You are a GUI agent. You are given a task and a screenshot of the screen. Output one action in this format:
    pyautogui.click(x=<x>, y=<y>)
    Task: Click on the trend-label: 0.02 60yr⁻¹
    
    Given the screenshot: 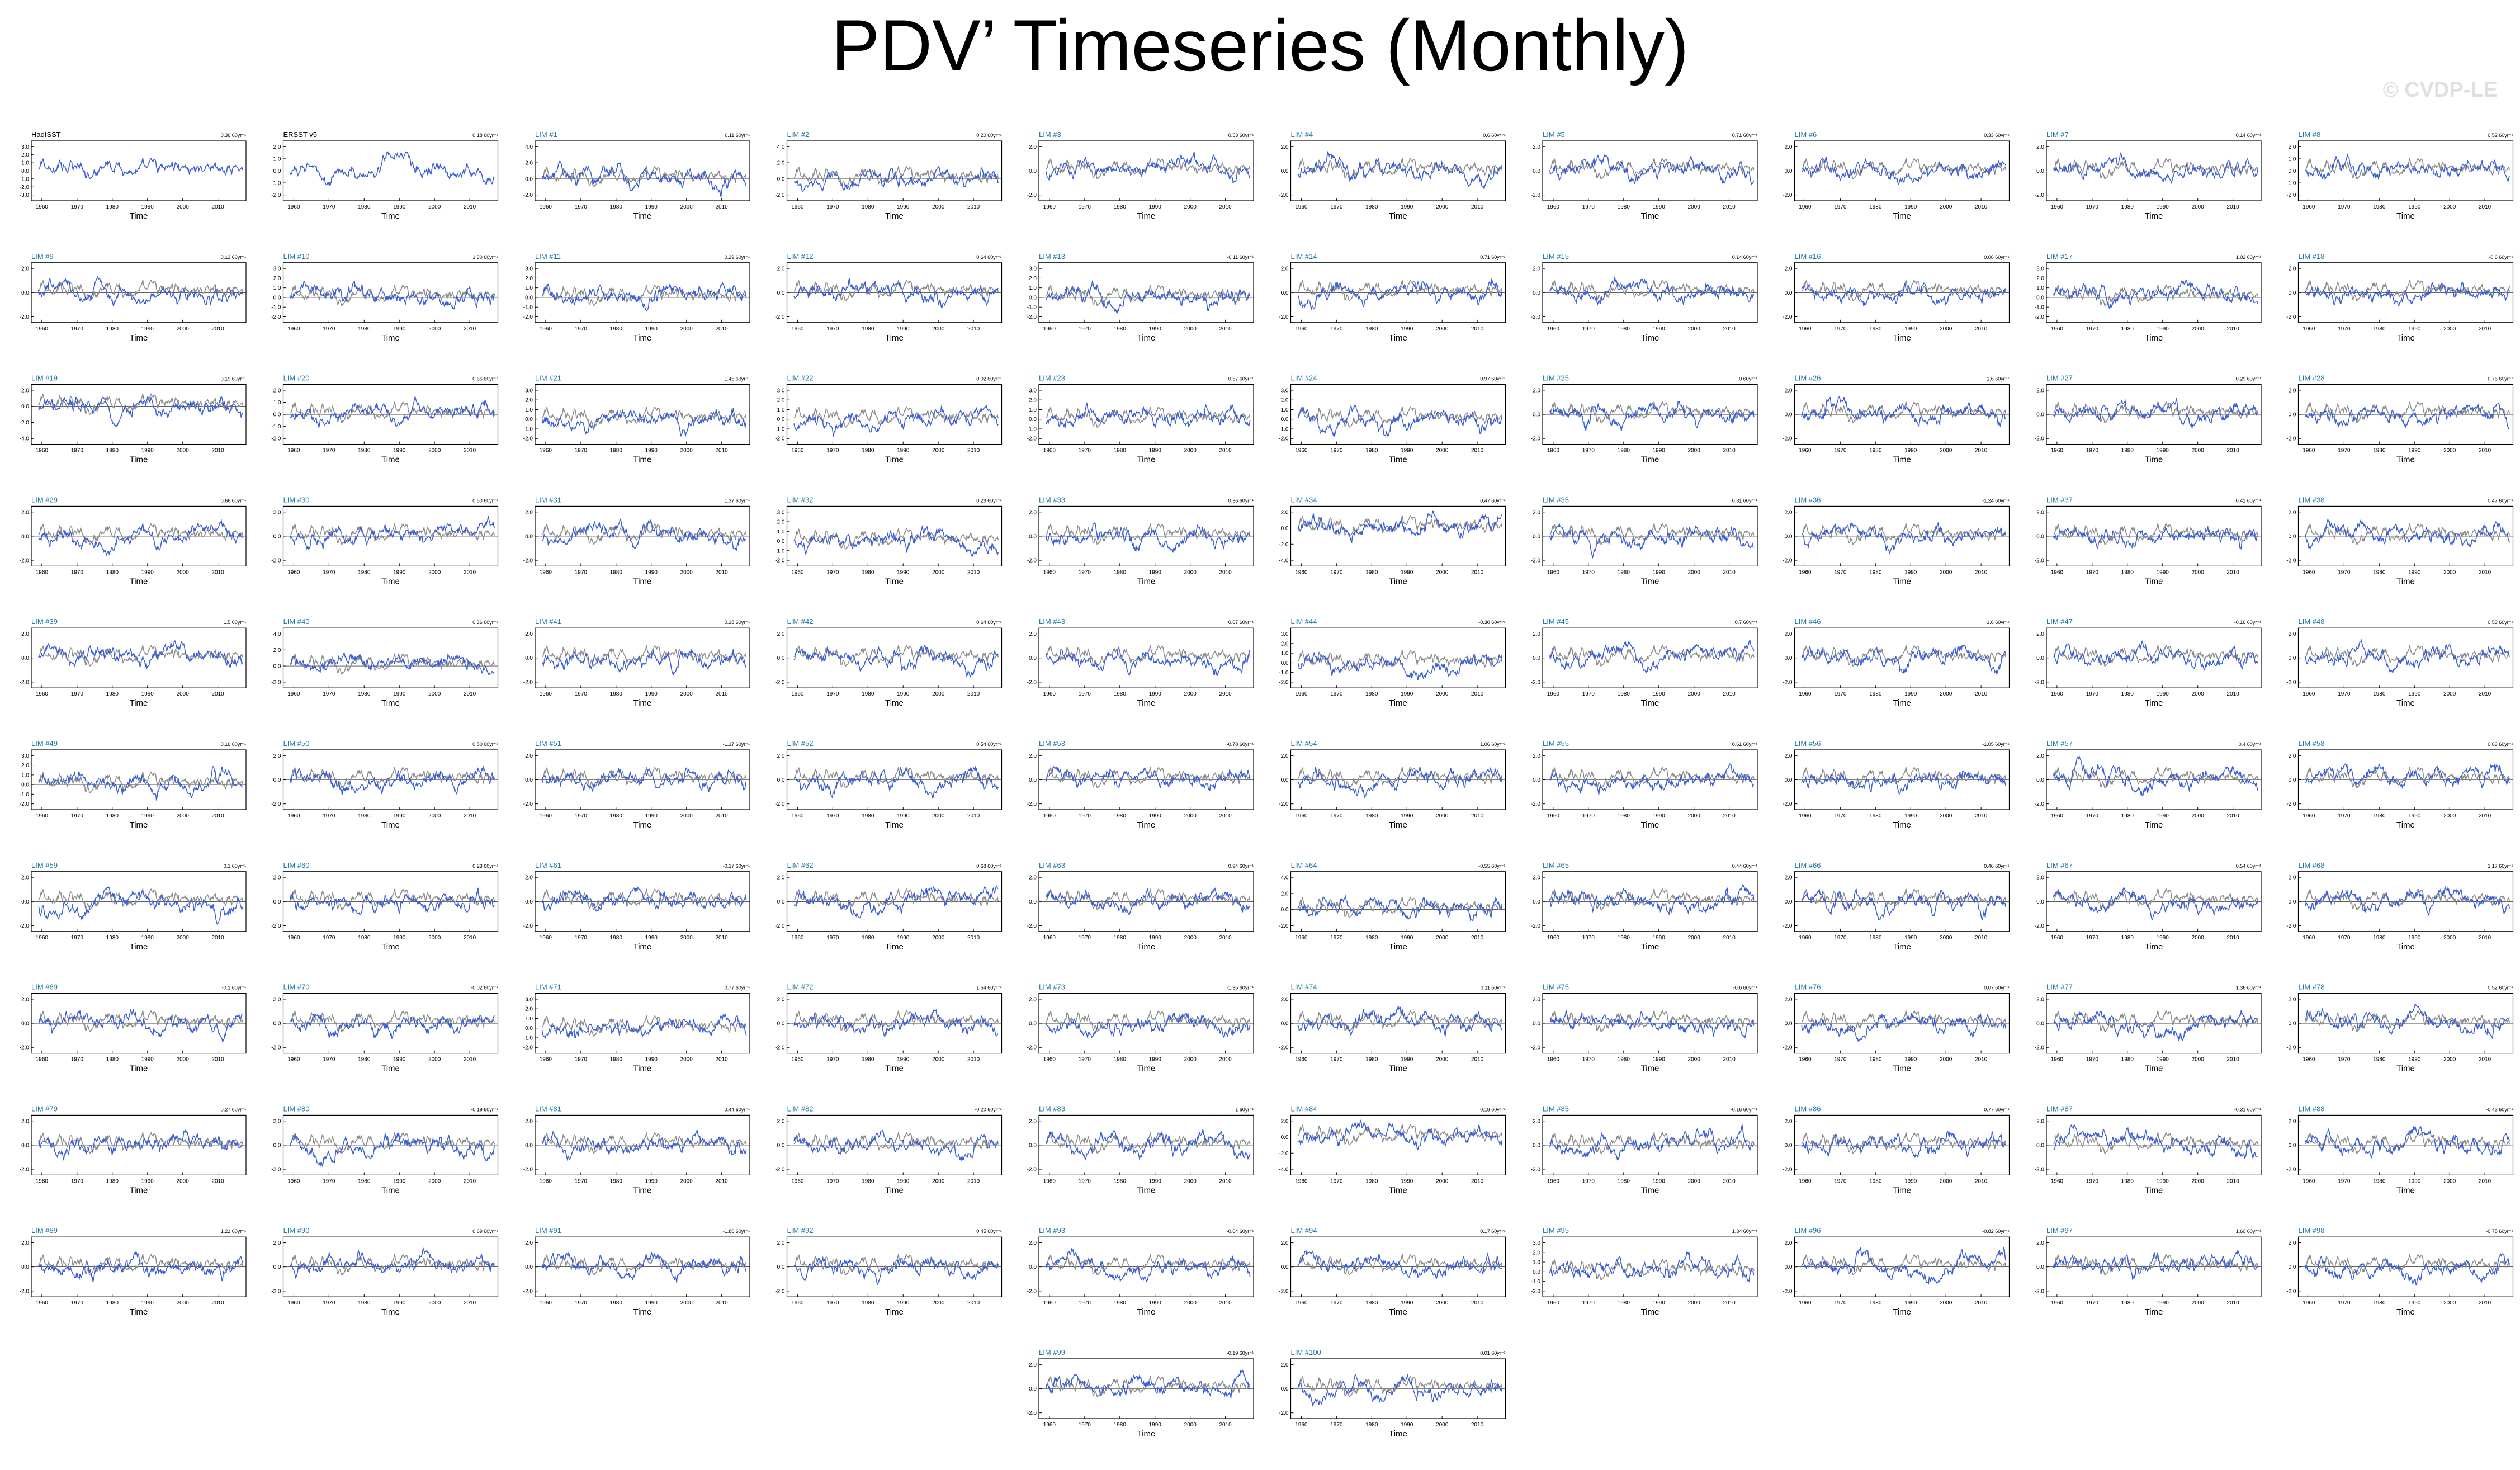 What is the action you would take?
    pyautogui.click(x=989, y=379)
    